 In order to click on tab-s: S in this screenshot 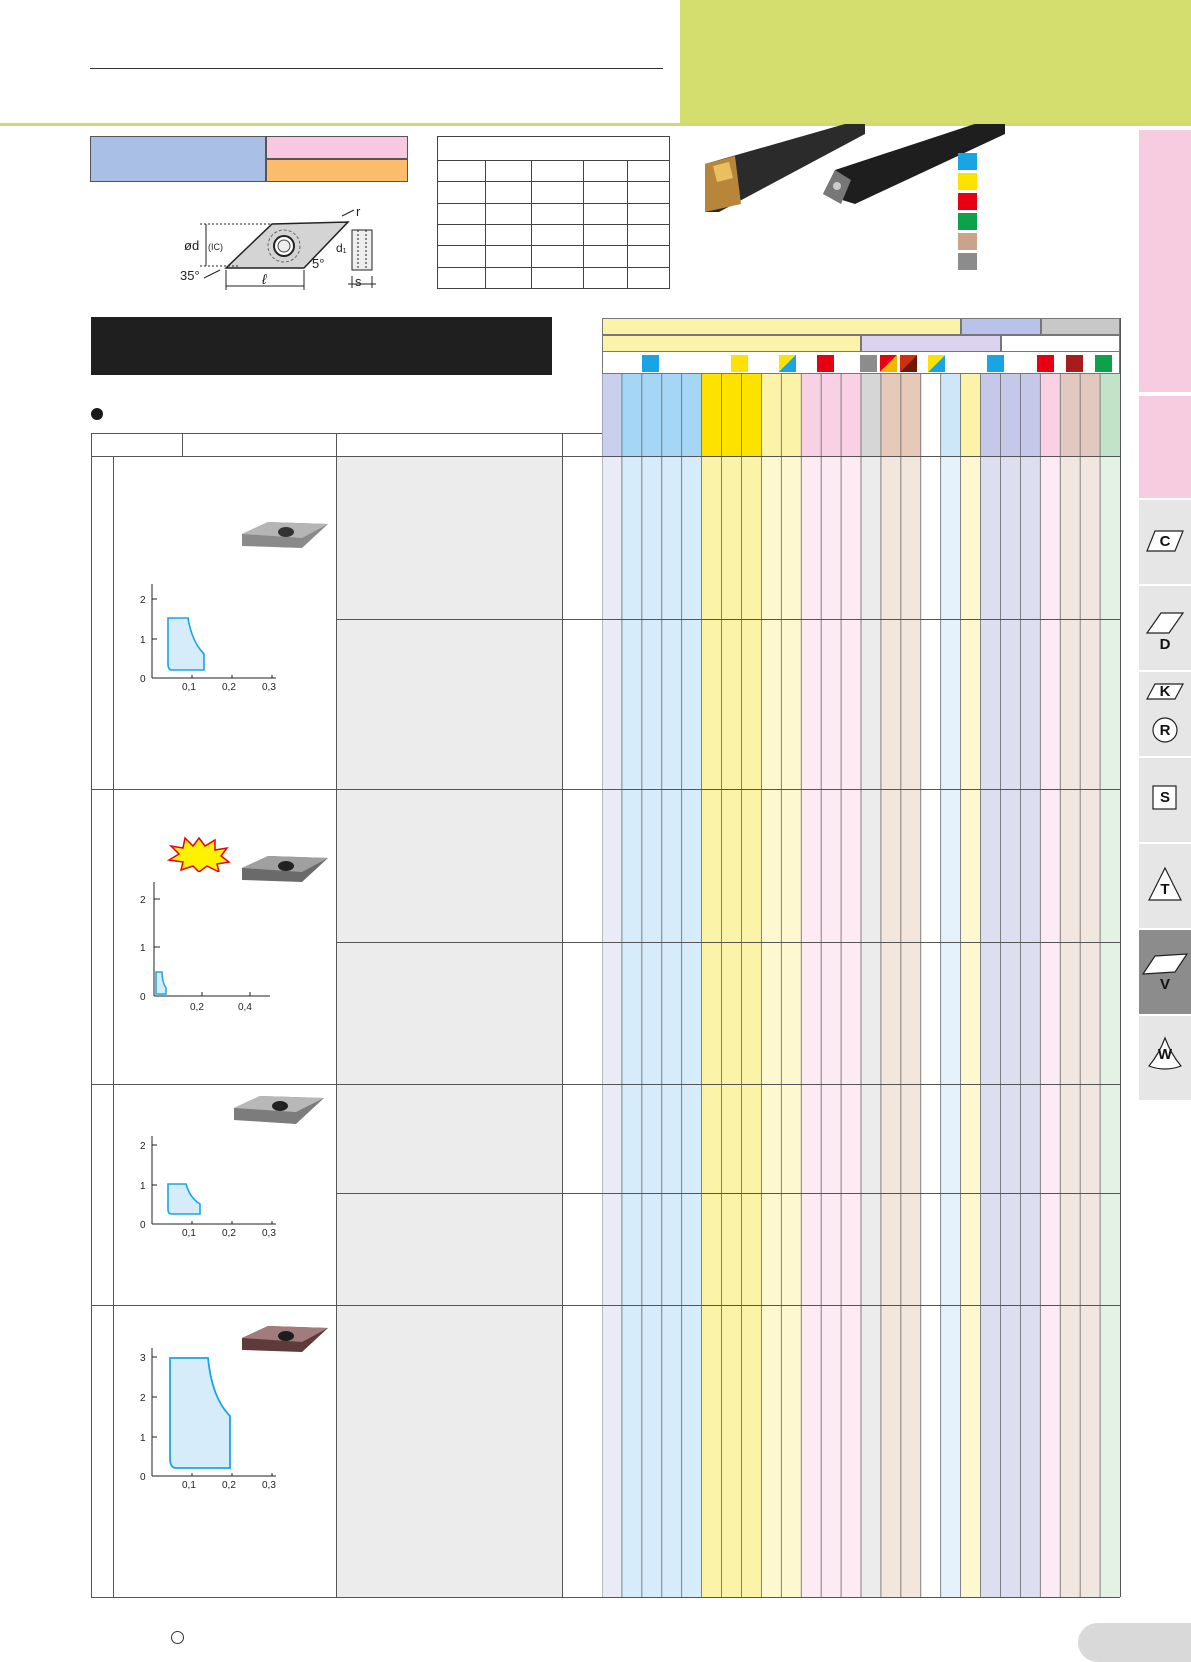, I will do `click(1165, 801)`.